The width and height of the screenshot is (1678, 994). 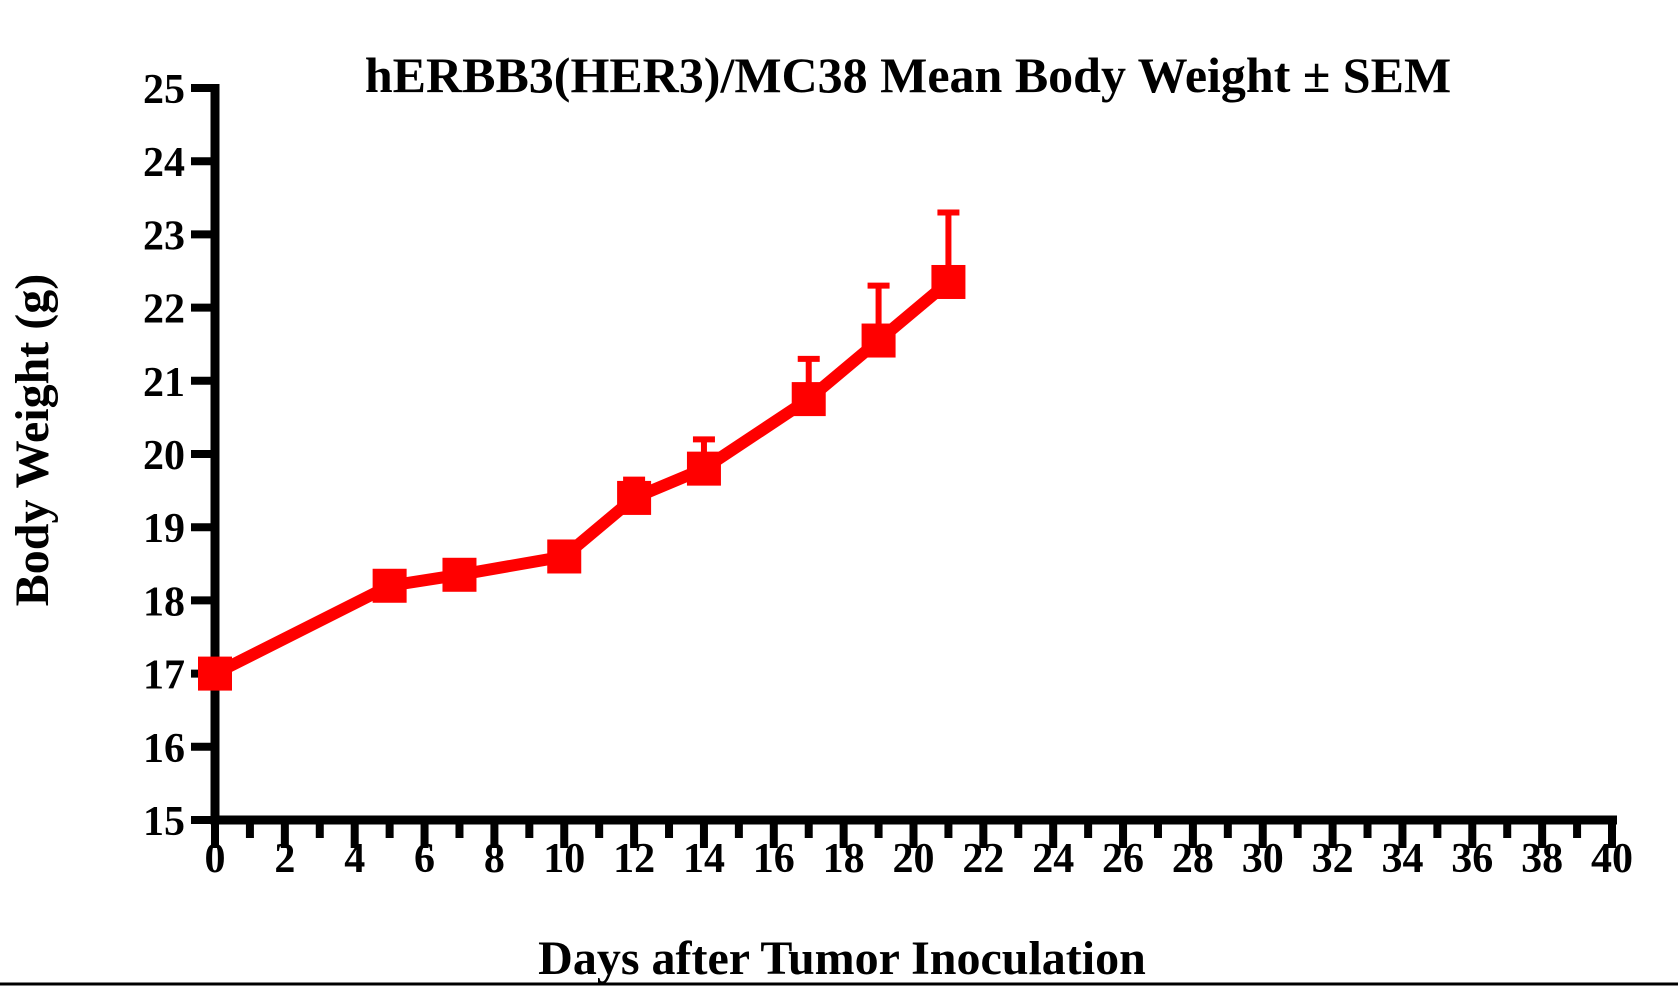 I want to click on x-tick-label: 38, so click(x=1542, y=859).